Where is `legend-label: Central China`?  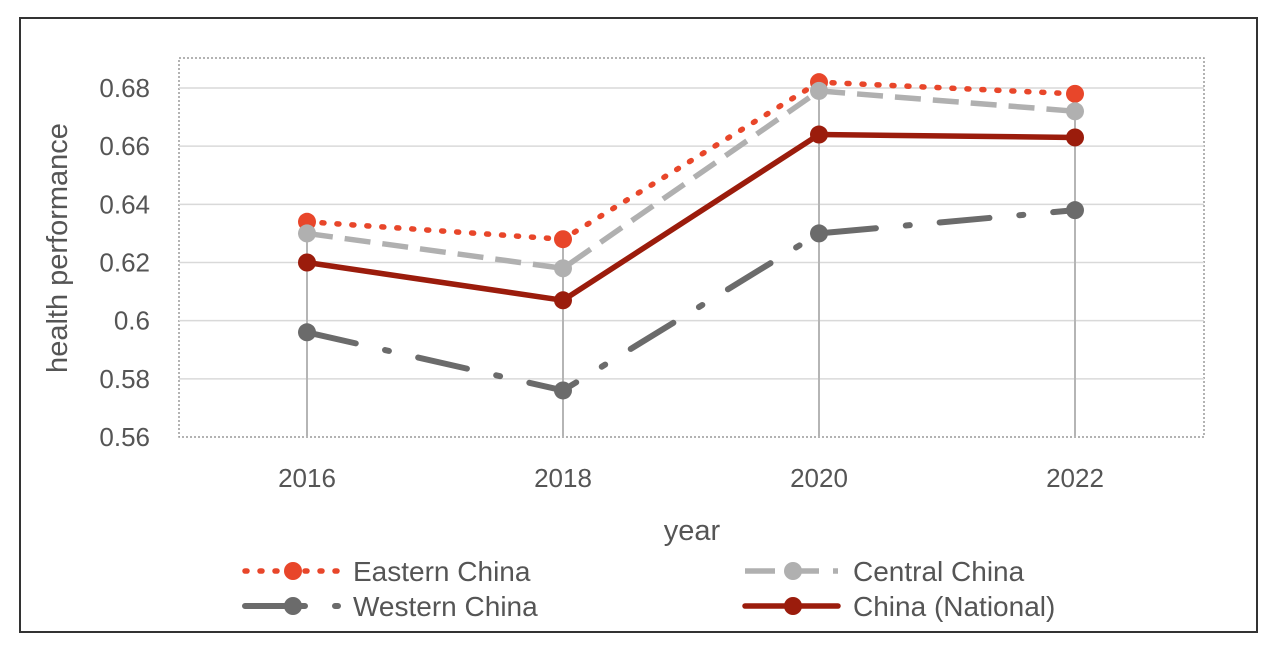 legend-label: Central China is located at coordinates (939, 571).